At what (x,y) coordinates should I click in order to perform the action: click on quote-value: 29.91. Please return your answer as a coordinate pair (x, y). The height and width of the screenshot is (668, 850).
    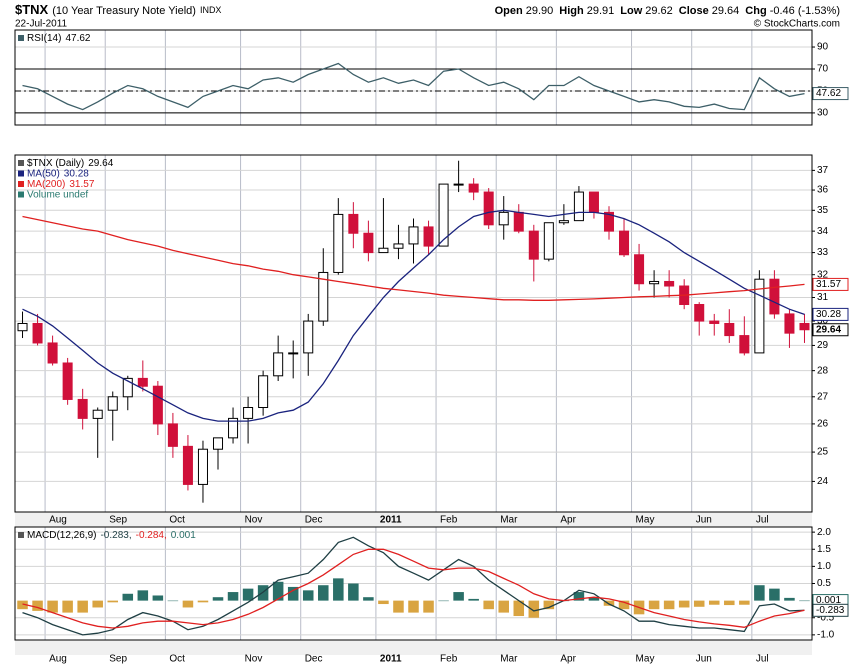
    Looking at the image, I should click on (601, 11).